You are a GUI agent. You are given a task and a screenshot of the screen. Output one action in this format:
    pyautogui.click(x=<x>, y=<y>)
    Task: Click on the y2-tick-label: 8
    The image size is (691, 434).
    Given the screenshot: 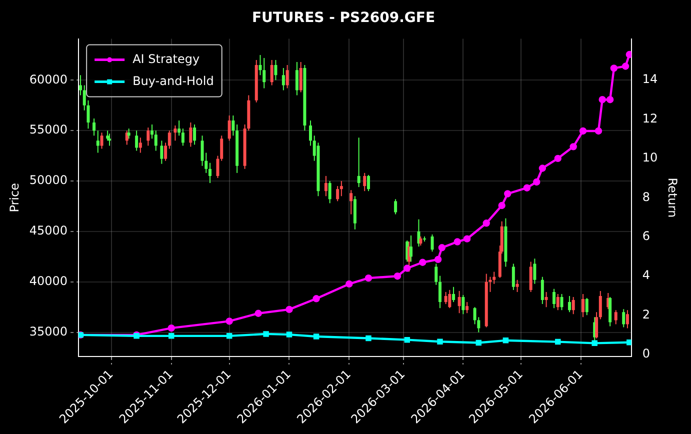 What is the action you would take?
    pyautogui.click(x=646, y=197)
    